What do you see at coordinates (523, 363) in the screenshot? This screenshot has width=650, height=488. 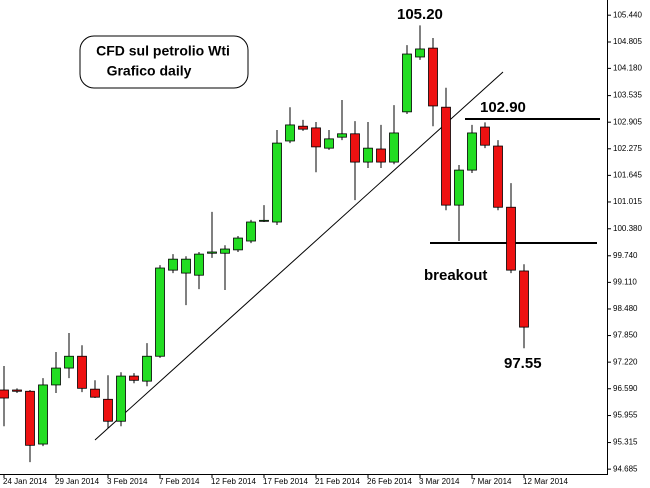 I see `annotation: 97.55` at bounding box center [523, 363].